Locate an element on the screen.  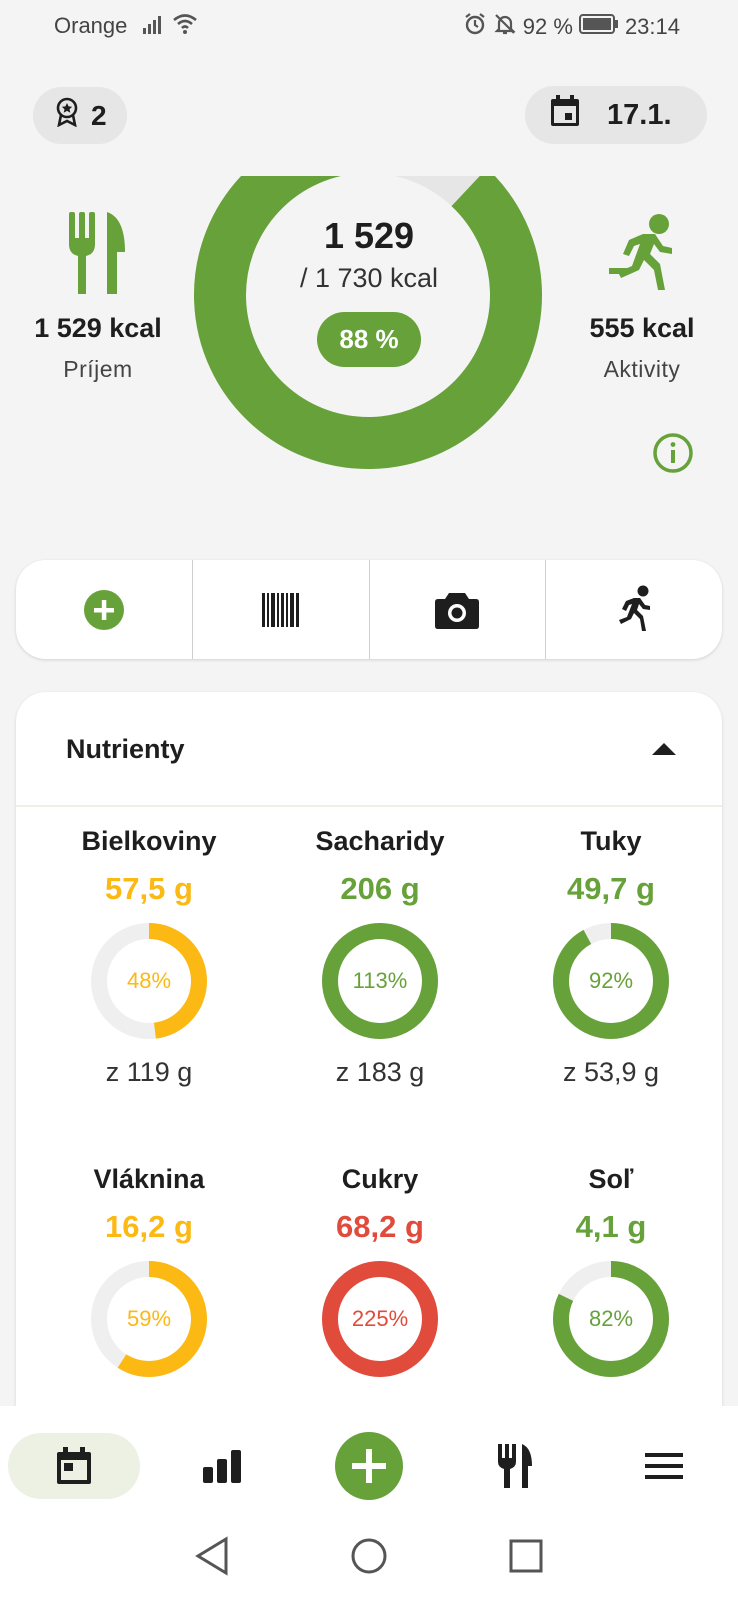
calorie-progress-arc is located at coordinates (368, 322).